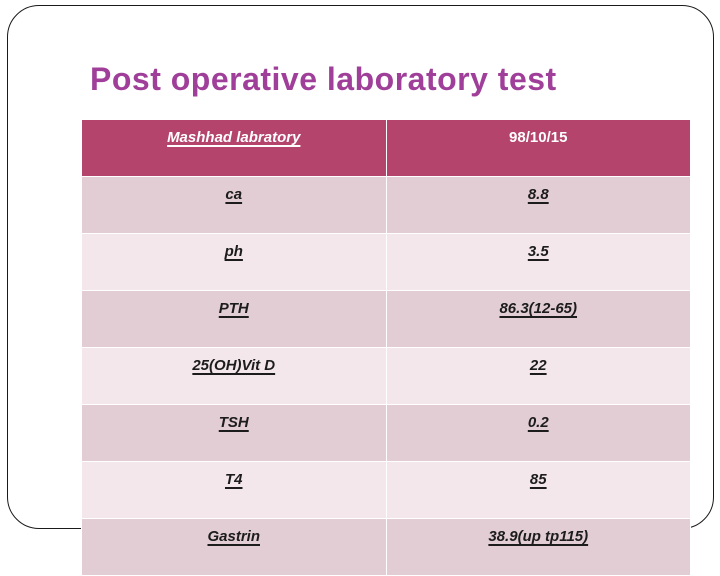 This screenshot has width=720, height=576. What do you see at coordinates (234, 262) in the screenshot?
I see `lab-test-name: ph` at bounding box center [234, 262].